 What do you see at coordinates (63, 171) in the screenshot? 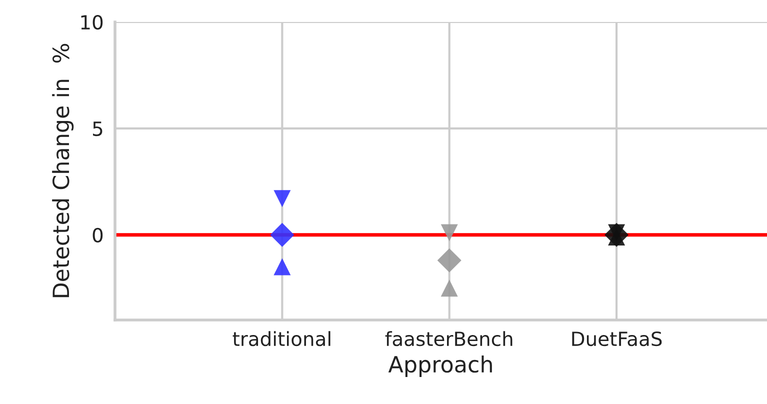
I see `y-axis-title: Detected Change in %` at bounding box center [63, 171].